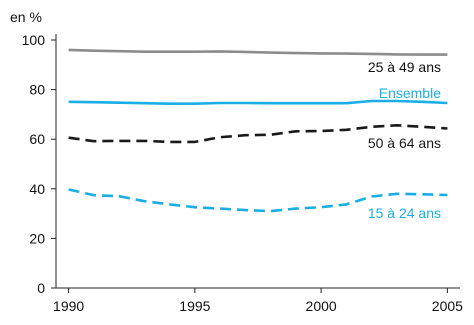  I want to click on y-tick-label: 40, so click(37, 189).